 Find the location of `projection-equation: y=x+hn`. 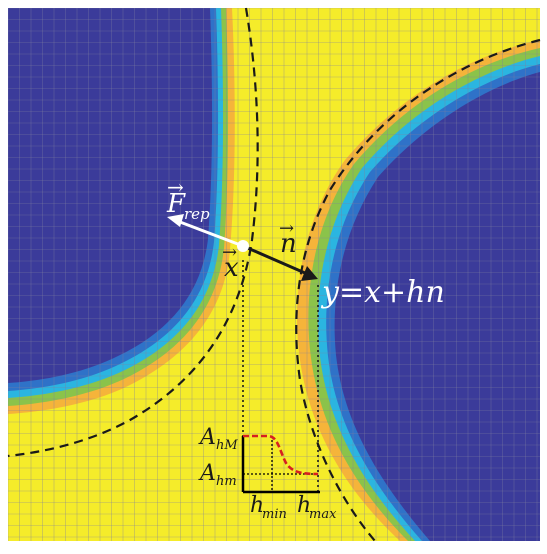

projection-equation: y=x+hn is located at coordinates (382, 292).